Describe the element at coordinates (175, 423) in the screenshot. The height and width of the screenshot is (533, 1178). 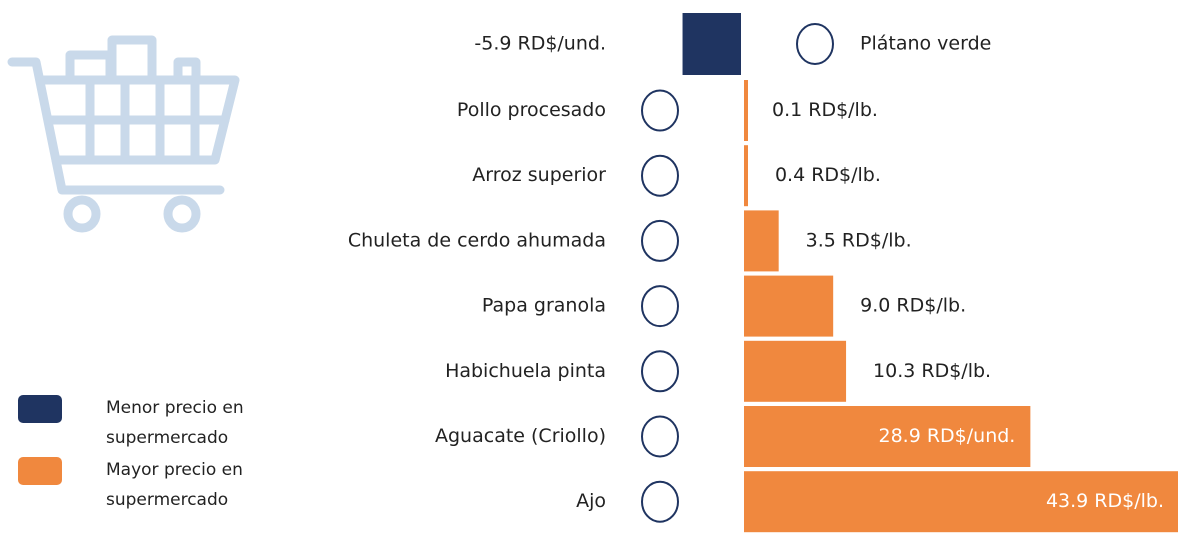
I see `legend-label: Menor precio en supermercado` at that location.